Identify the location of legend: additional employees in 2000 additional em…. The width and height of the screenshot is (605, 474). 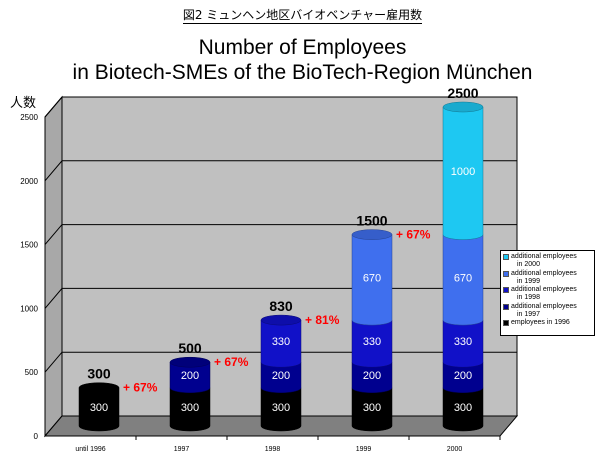
(547, 293).